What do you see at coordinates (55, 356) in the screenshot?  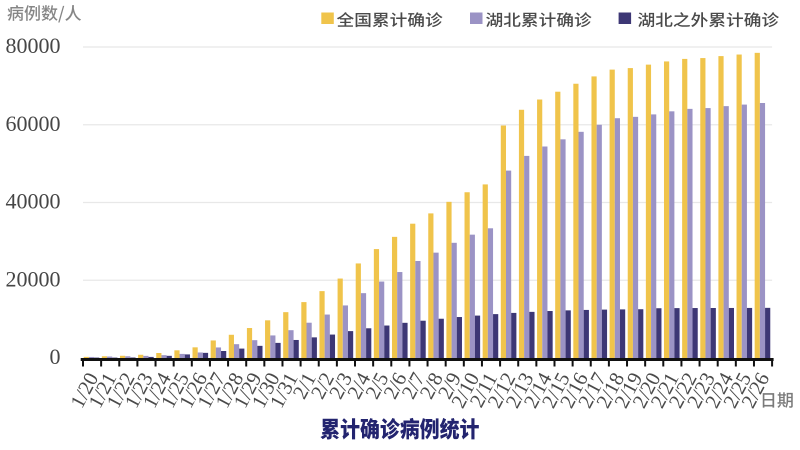 I see `svg-text: 0` at bounding box center [55, 356].